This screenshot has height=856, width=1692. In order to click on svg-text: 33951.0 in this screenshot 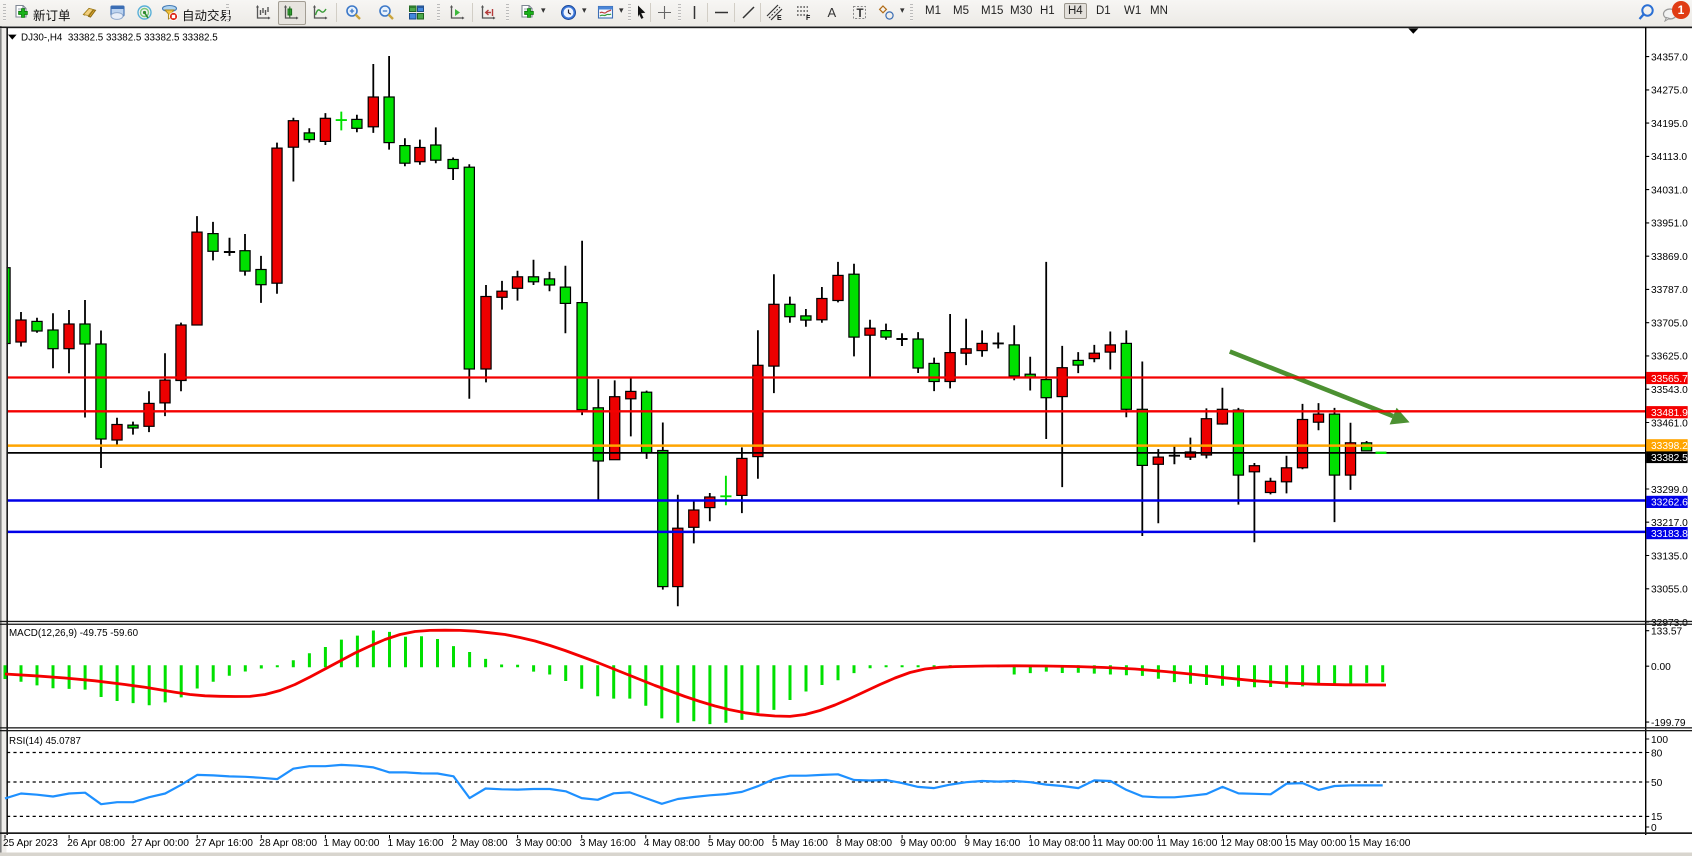, I will do `click(1669, 224)`.